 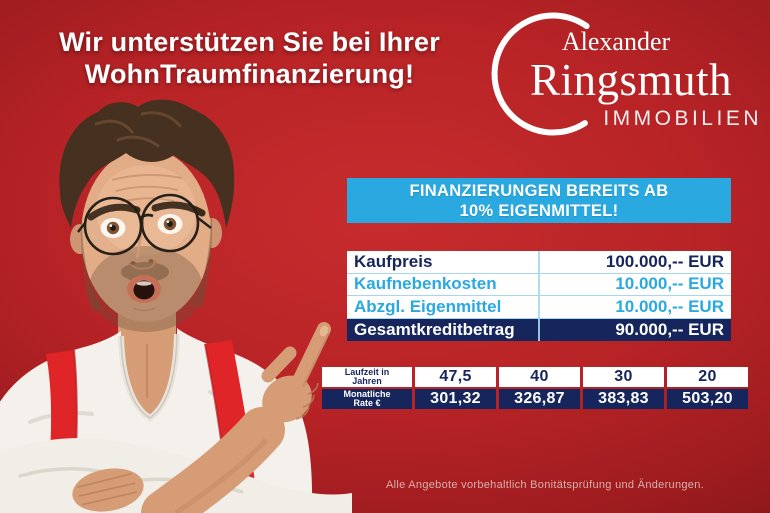 I want to click on cost-table-column-divider, so click(x=539, y=296).